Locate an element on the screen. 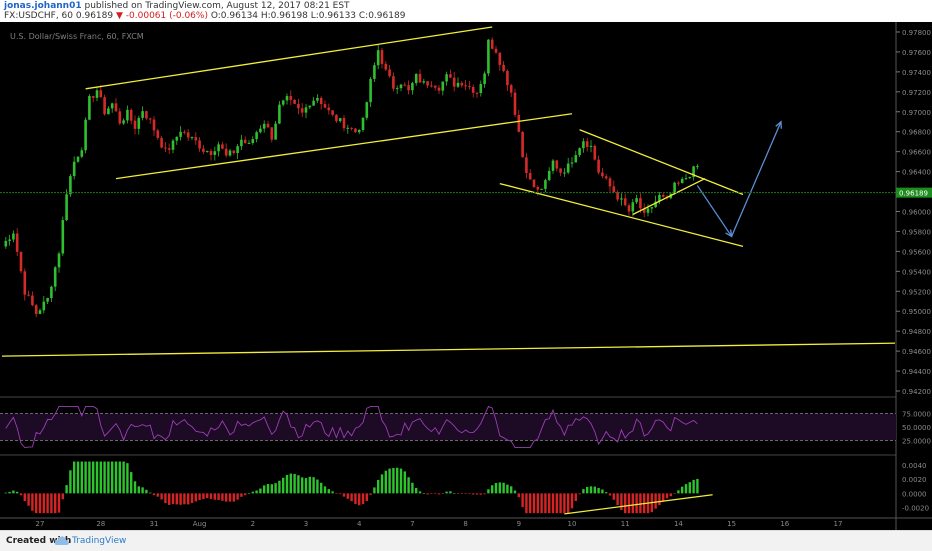 This screenshot has width=932, height=551. price-tick-label: 0.96000 is located at coordinates (916, 212).